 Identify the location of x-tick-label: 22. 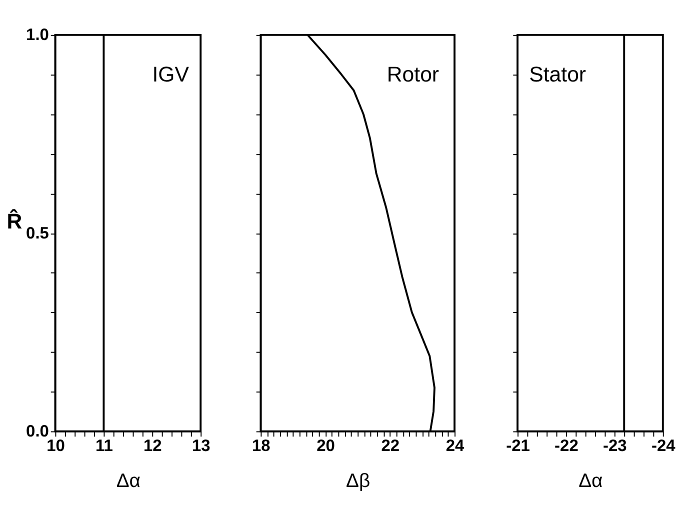
(390, 446).